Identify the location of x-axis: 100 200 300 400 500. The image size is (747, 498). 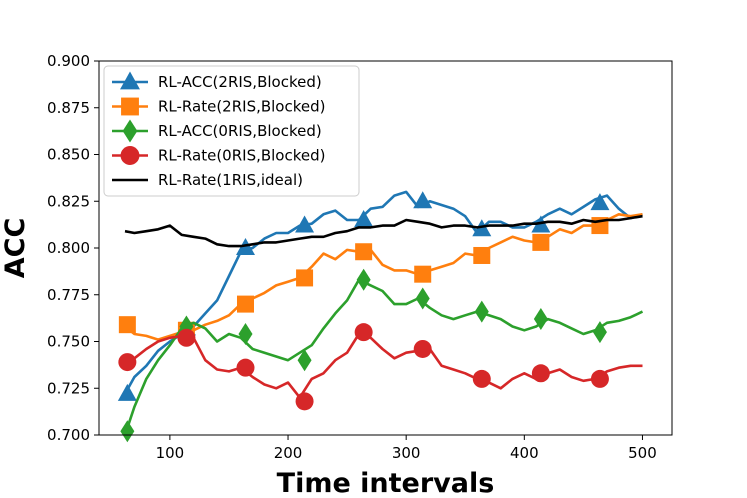
(406, 448).